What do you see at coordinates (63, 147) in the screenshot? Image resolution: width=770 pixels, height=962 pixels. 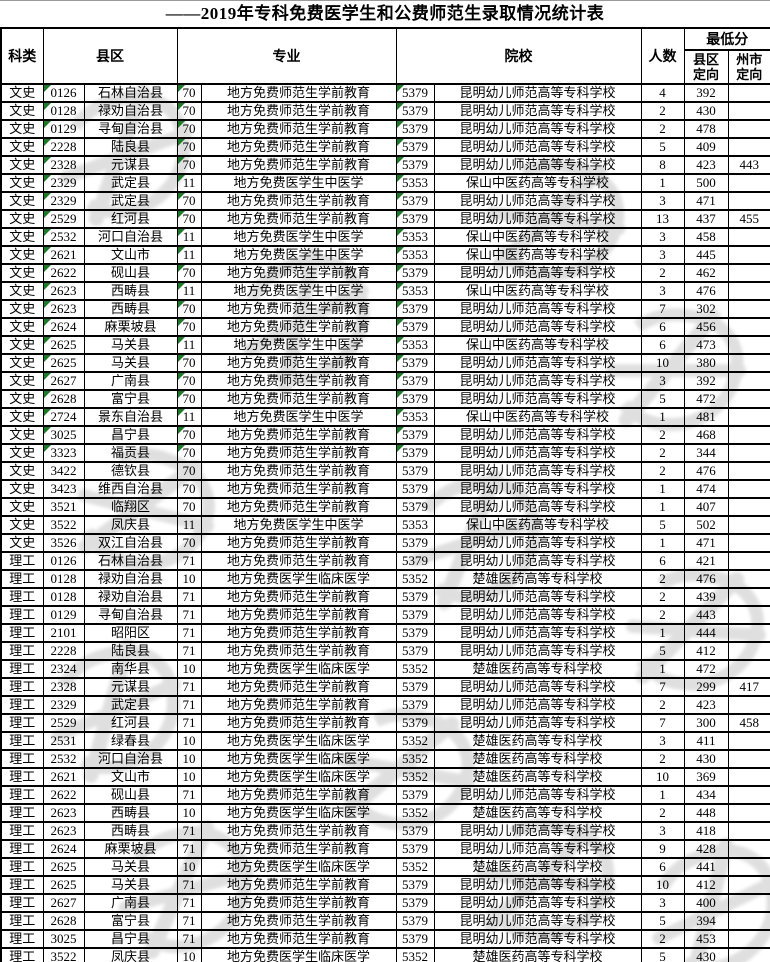 I see `cell-code: 2228` at bounding box center [63, 147].